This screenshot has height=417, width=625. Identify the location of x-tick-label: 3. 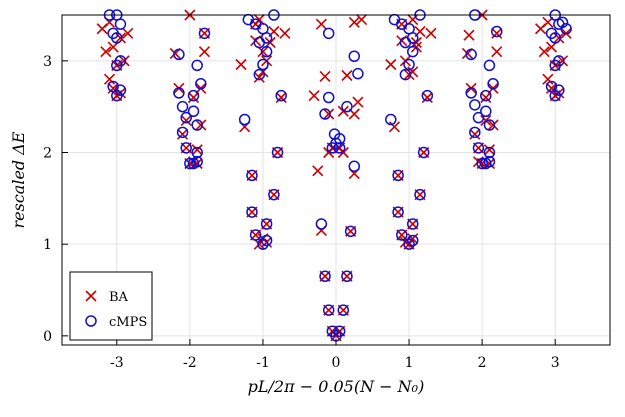
(555, 363).